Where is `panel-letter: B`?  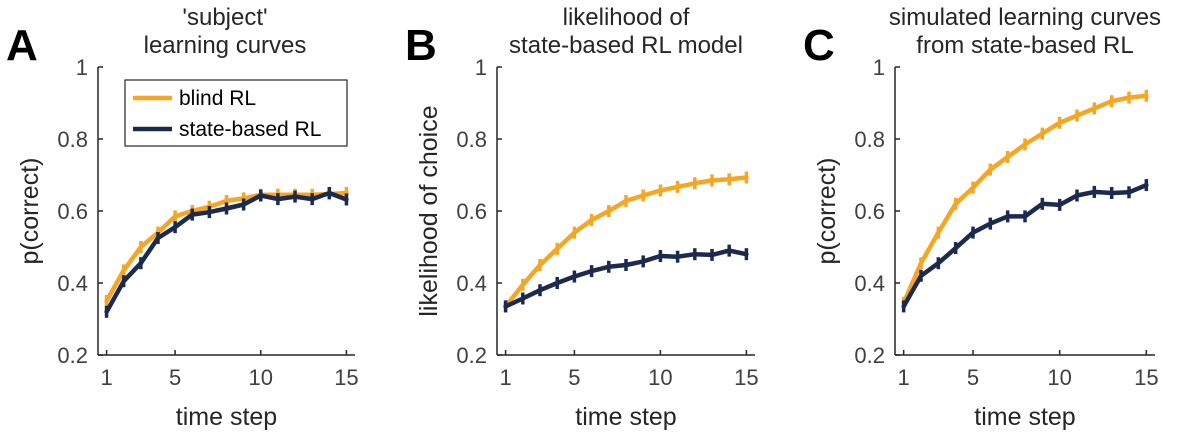
panel-letter: B is located at coordinates (421, 45).